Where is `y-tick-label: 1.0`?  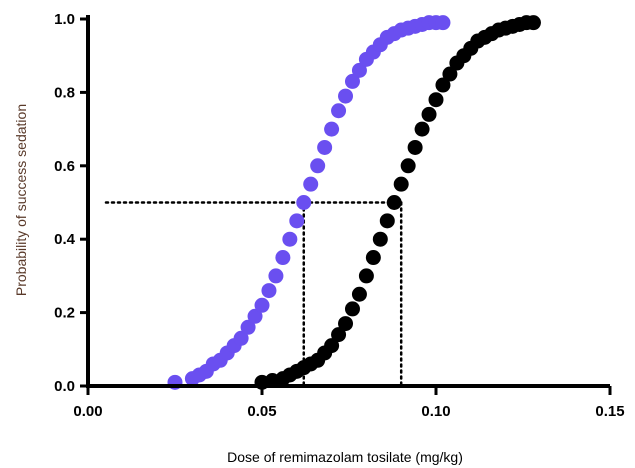
y-tick-label: 1.0 is located at coordinates (64, 19).